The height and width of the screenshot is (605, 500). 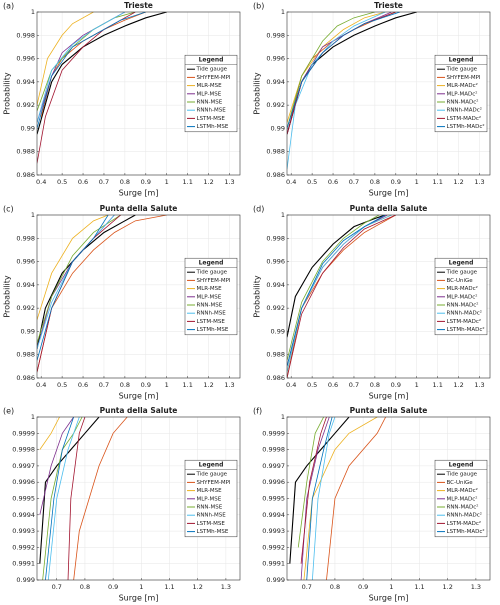 I want to click on legend-label: LSTM-MSE, so click(x=211, y=119).